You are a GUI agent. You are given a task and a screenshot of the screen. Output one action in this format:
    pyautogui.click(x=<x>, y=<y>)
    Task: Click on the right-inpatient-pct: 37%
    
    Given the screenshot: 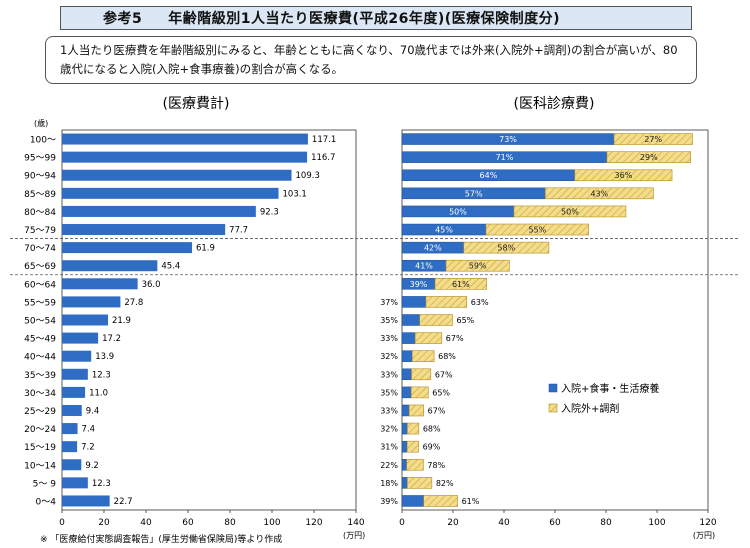 What is the action you would take?
    pyautogui.click(x=389, y=302)
    